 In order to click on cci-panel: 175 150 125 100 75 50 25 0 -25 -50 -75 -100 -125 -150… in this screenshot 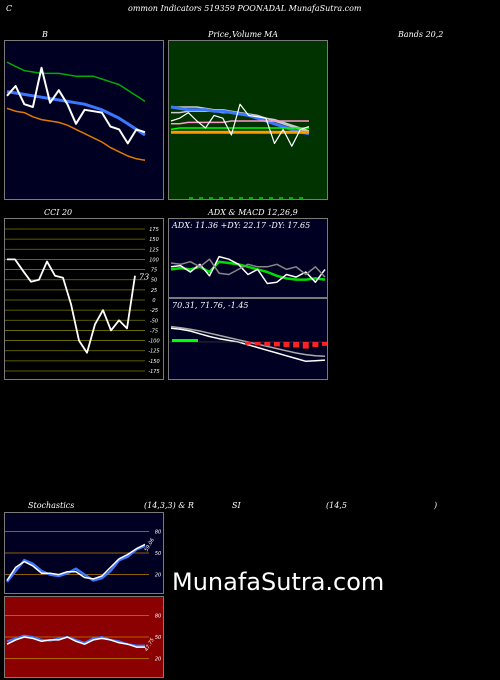, I will do `click(84, 299)`.